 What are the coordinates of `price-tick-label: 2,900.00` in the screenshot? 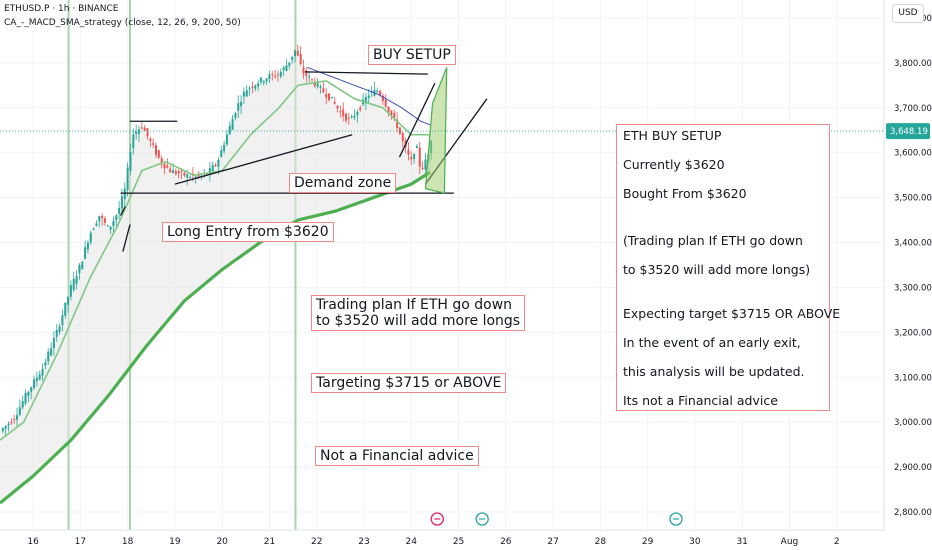 It's located at (913, 468).